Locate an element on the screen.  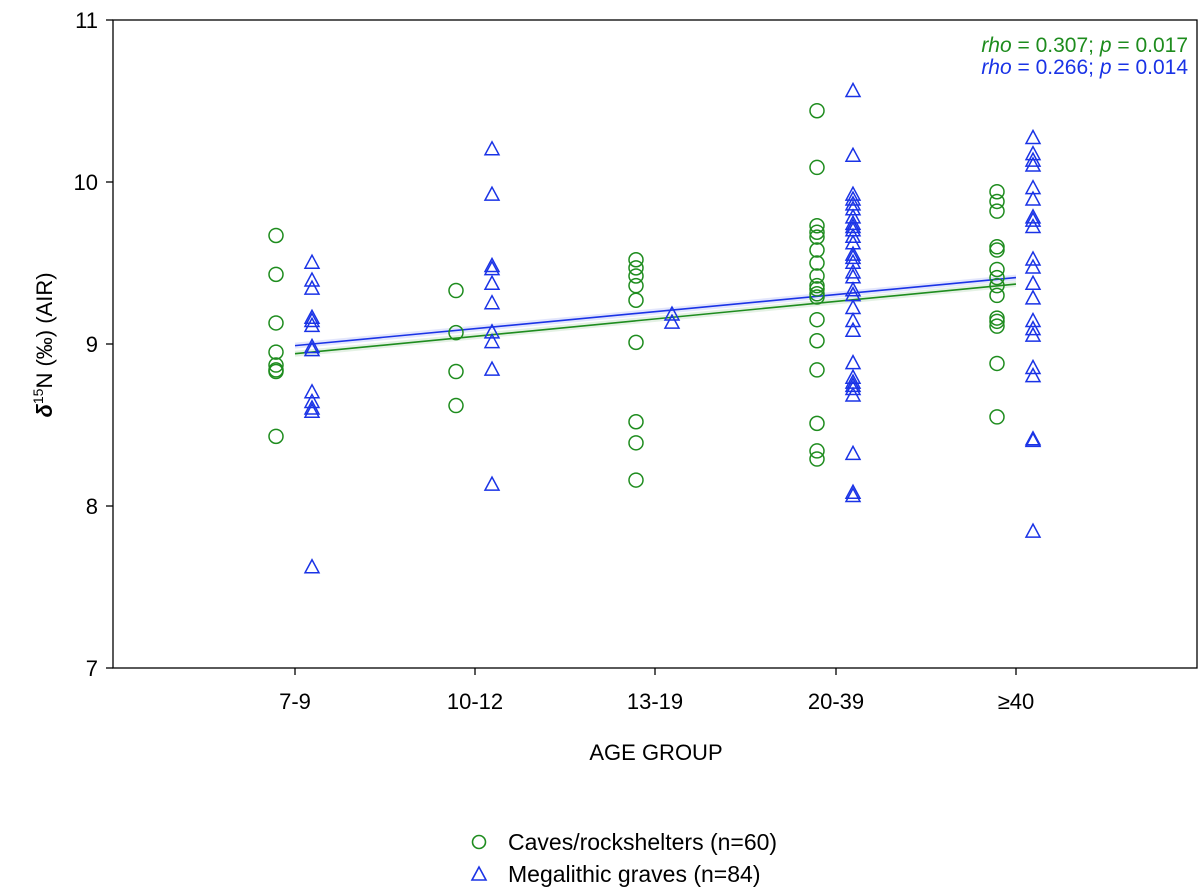
x-axis-title: AGE GROUP is located at coordinates (655, 752).